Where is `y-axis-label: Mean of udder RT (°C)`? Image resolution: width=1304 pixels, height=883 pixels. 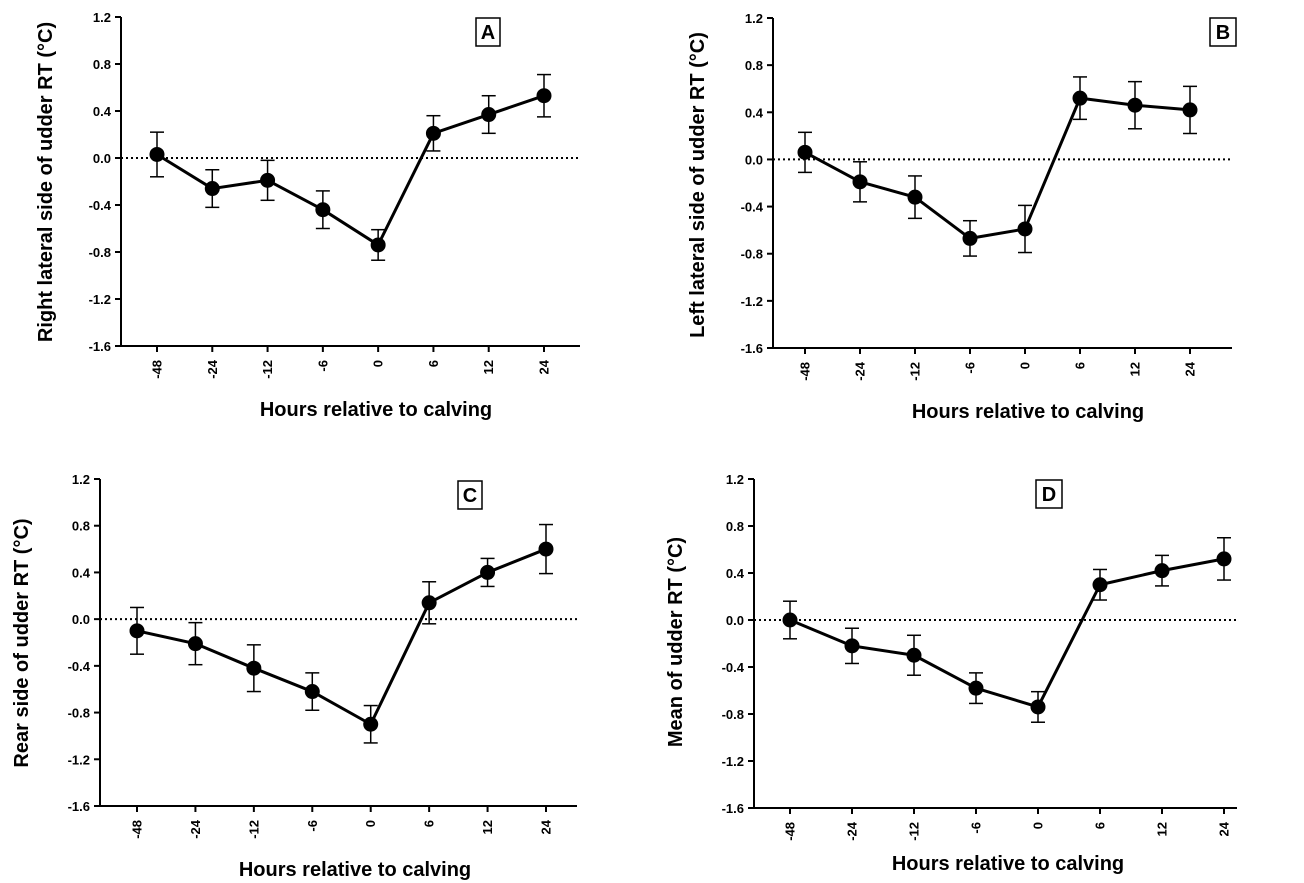 y-axis-label: Mean of udder RT (°C) is located at coordinates (676, 642).